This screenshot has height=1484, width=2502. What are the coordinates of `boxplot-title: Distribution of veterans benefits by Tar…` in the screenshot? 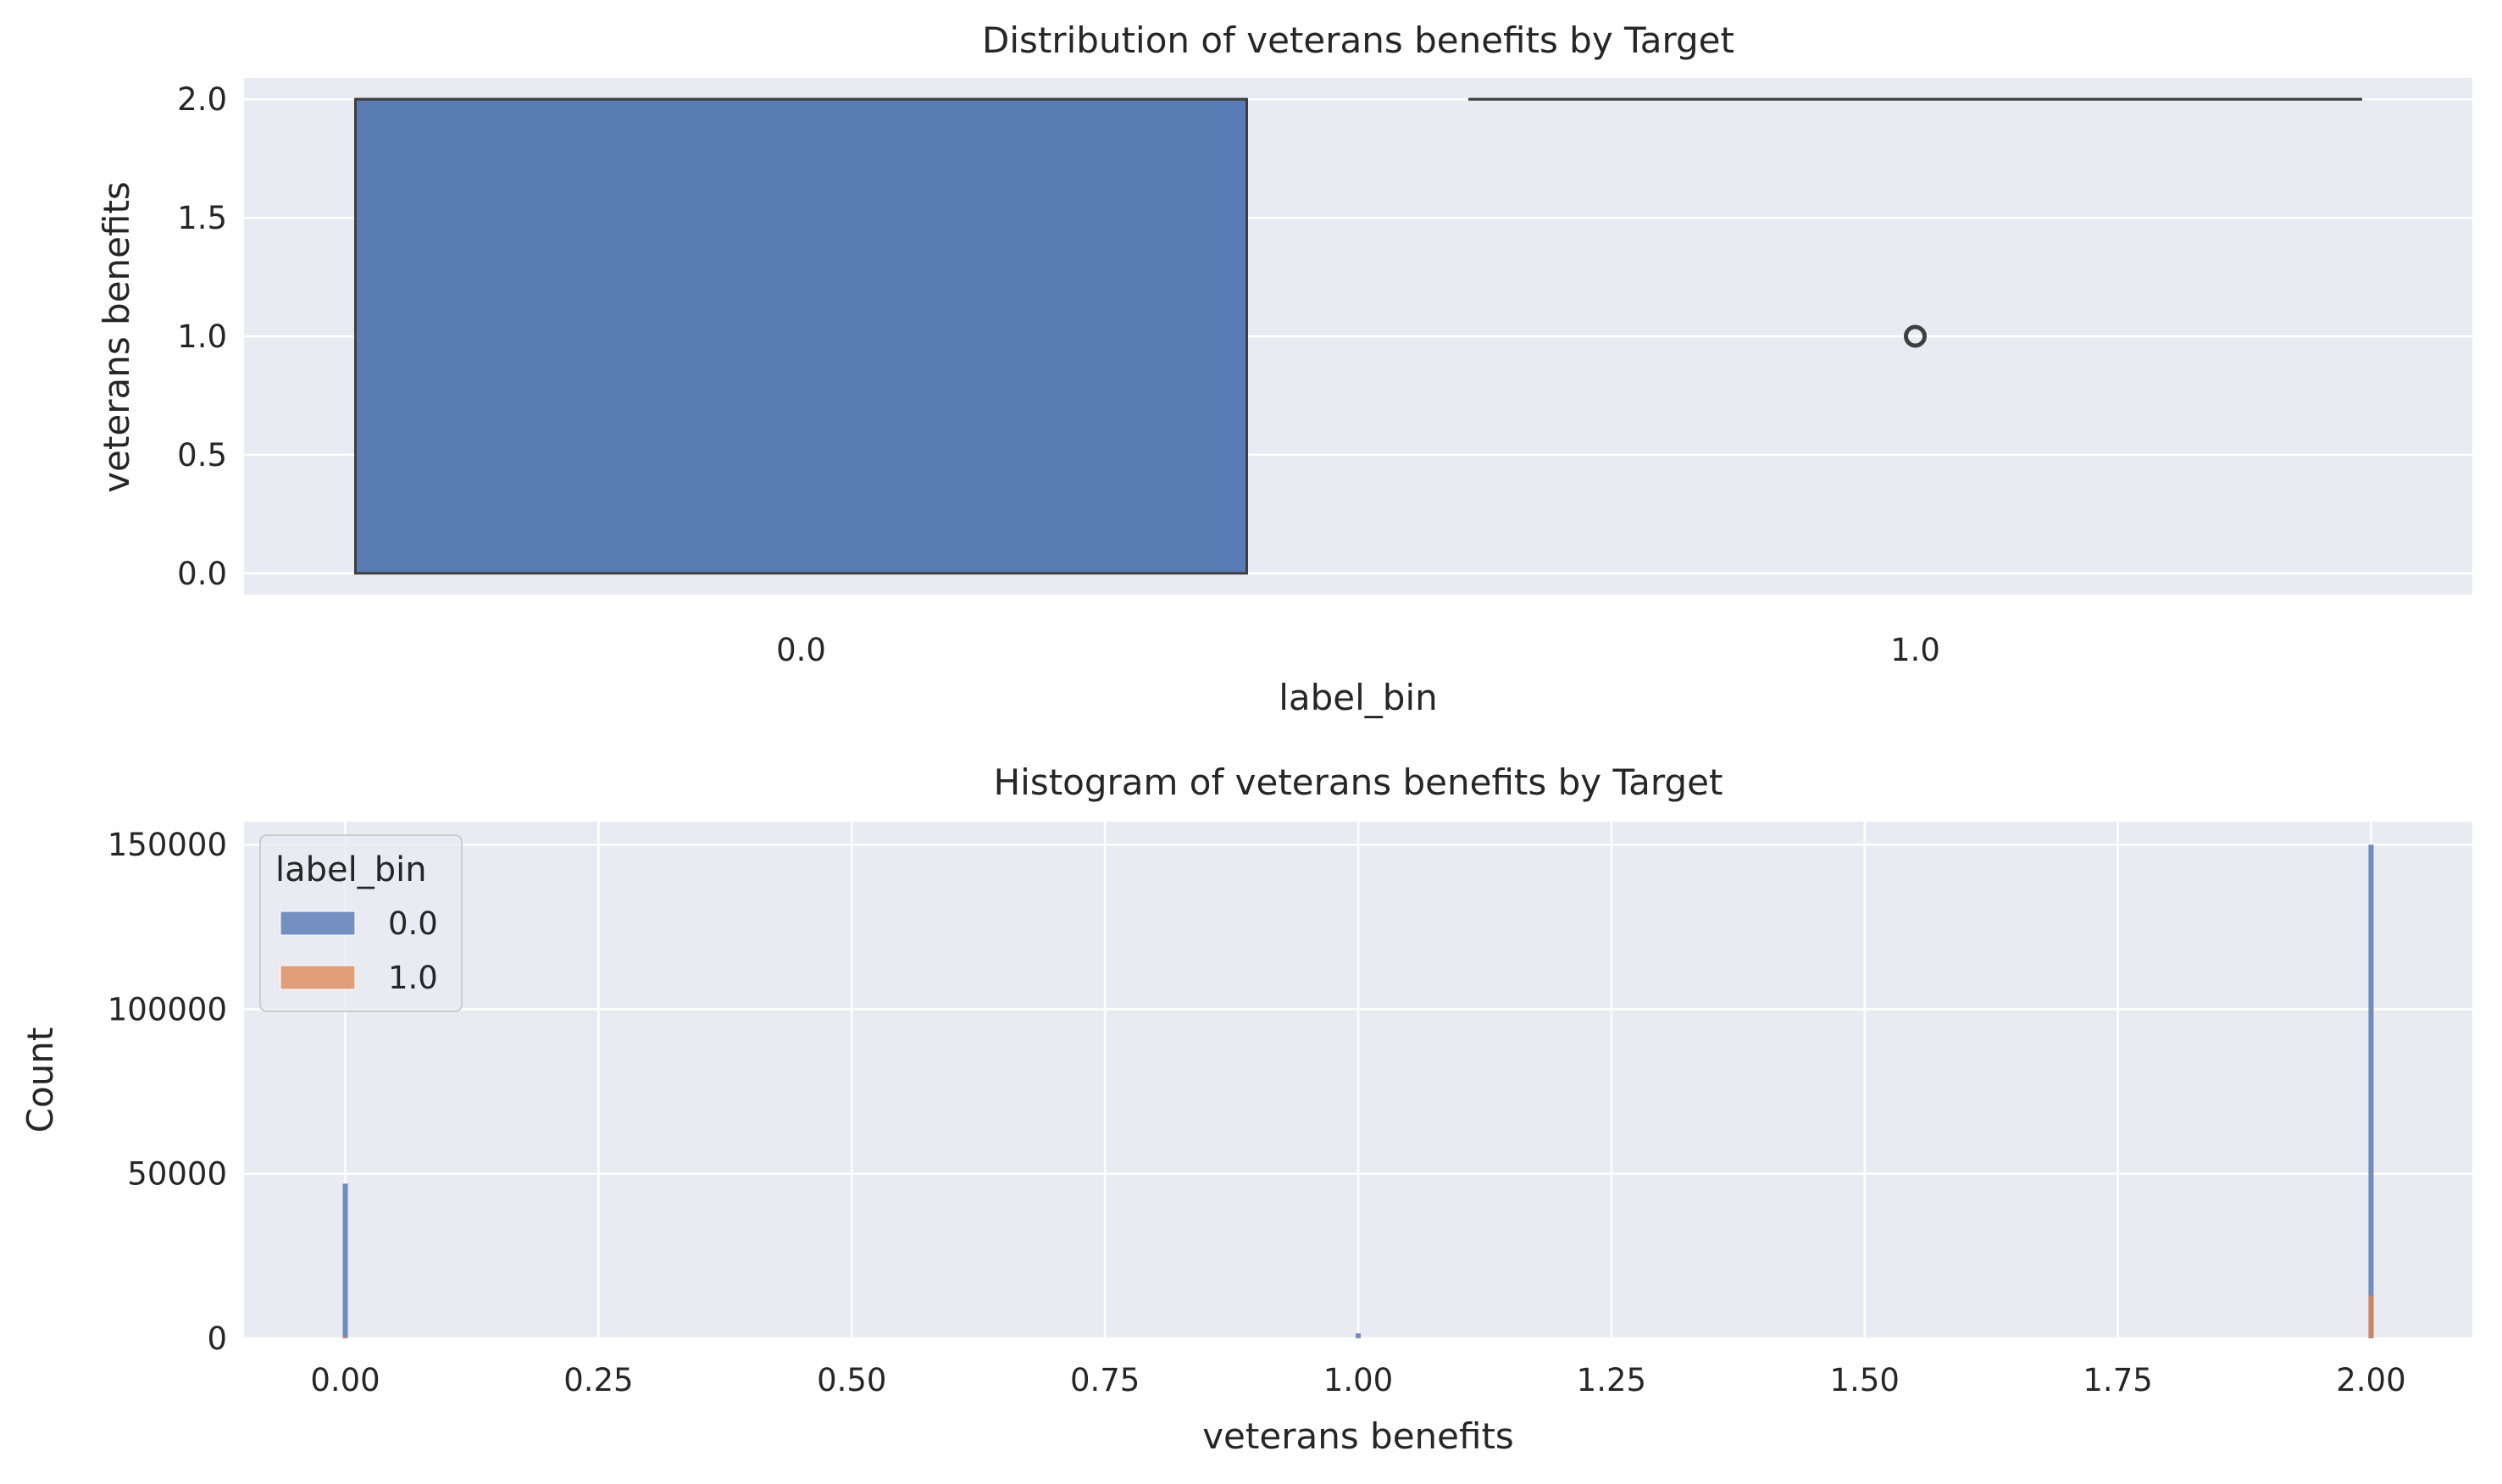 It's located at (1358, 40).